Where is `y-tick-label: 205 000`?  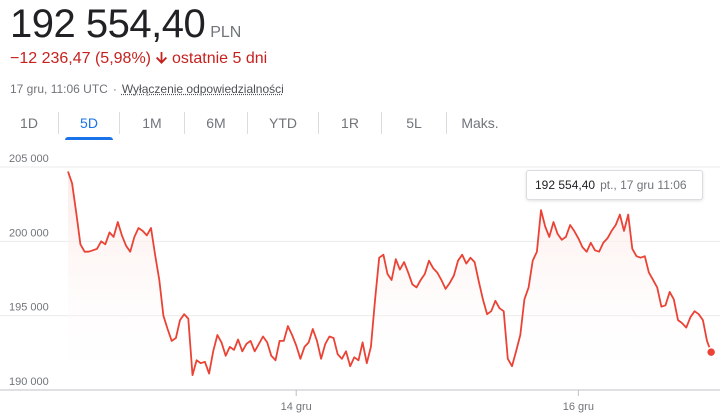
y-tick-label: 205 000 is located at coordinates (29, 159).